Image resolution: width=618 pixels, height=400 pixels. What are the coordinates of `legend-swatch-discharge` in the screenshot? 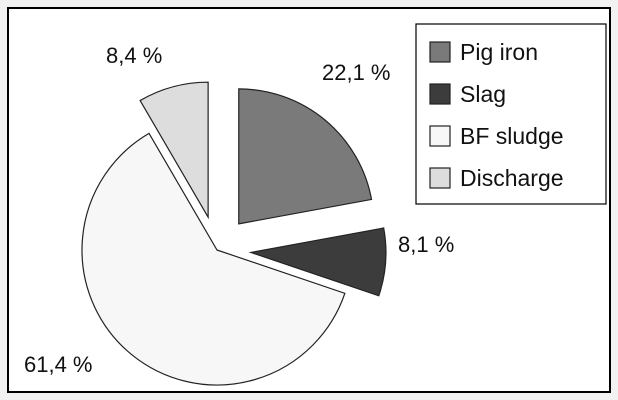 It's located at (440, 178).